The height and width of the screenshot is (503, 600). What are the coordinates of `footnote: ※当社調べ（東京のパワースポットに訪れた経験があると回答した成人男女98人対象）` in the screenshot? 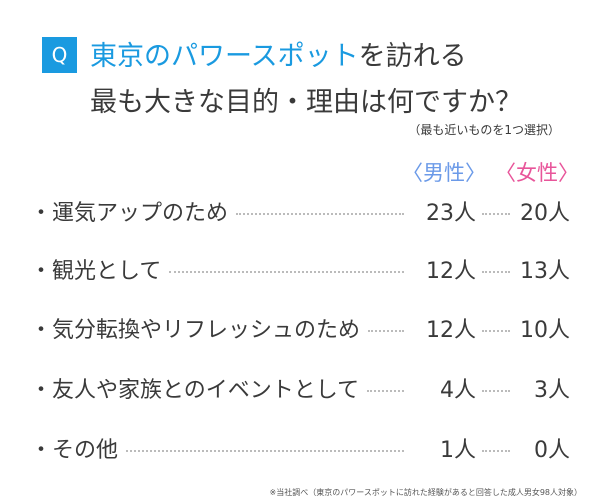 It's located at (425, 492).